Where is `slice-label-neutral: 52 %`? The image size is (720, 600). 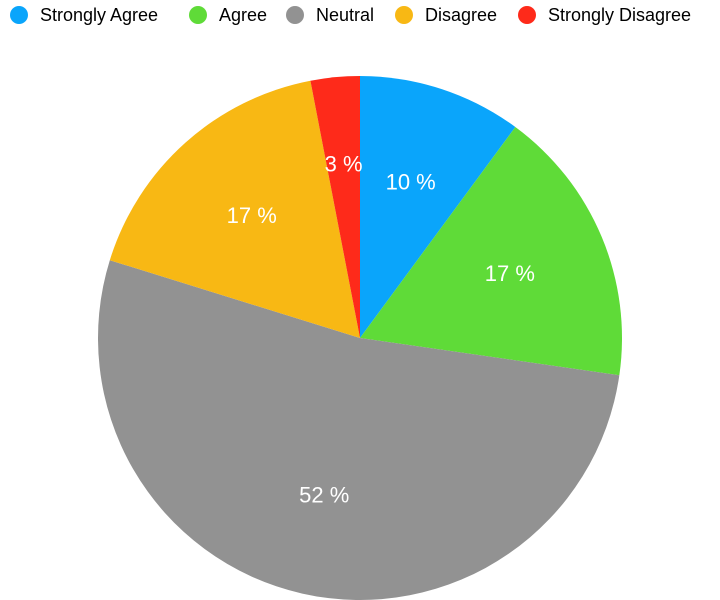 slice-label-neutral: 52 % is located at coordinates (324, 494).